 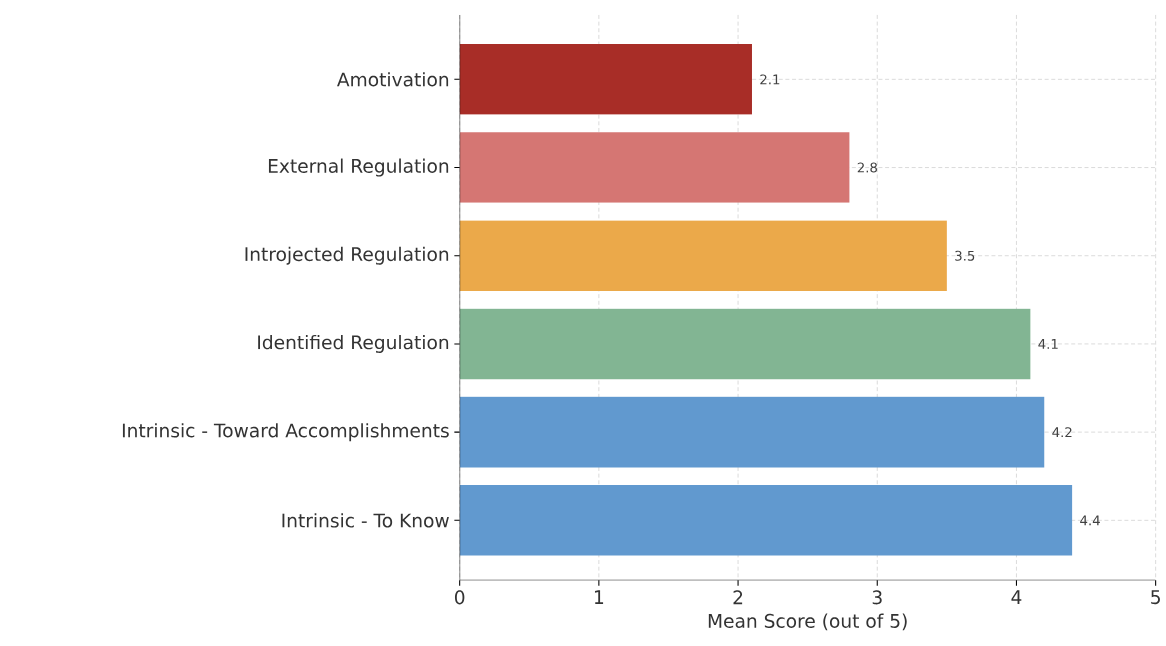 What do you see at coordinates (1048, 344) in the screenshot?
I see `data-label: 4.1` at bounding box center [1048, 344].